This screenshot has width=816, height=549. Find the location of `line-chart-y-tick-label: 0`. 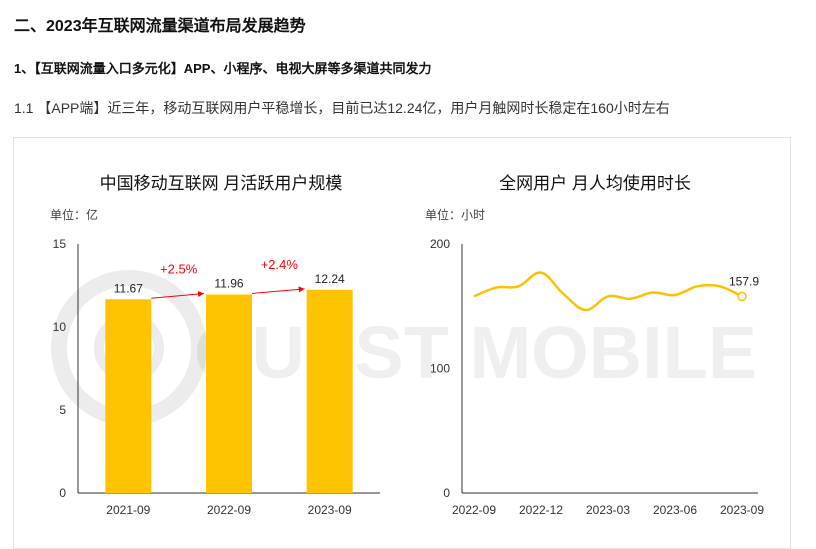

line-chart-y-tick-label: 0 is located at coordinates (446, 493).